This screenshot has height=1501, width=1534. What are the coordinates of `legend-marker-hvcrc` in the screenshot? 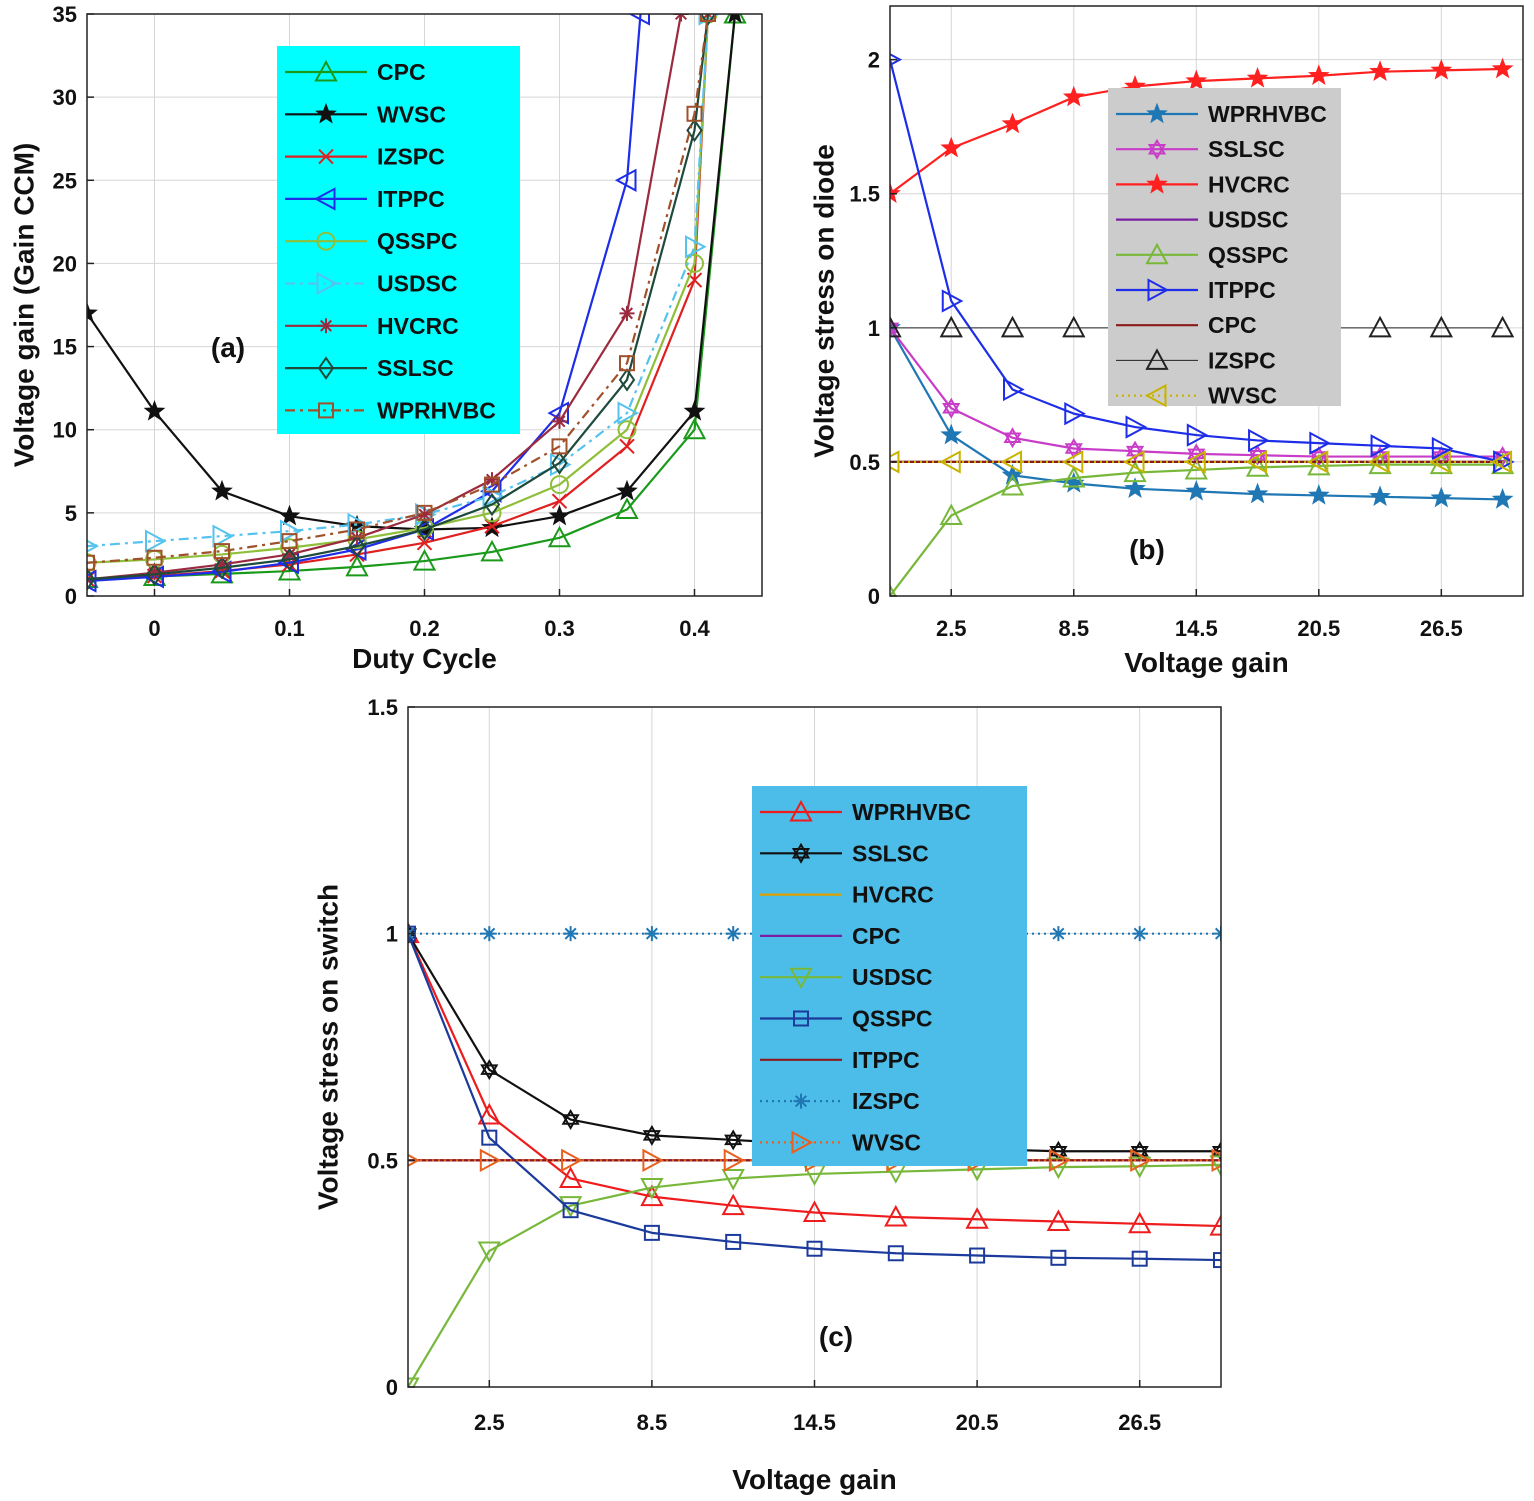 It's located at (1157, 183).